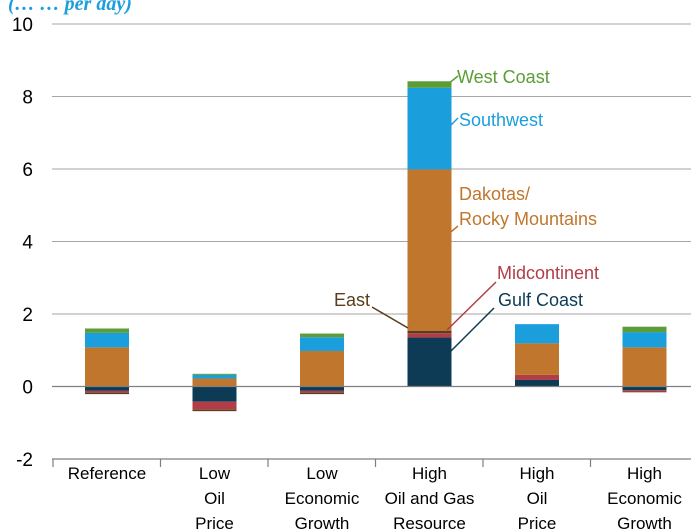  I want to click on x-category-label: High Oil and Gas Resource, so click(430, 497).